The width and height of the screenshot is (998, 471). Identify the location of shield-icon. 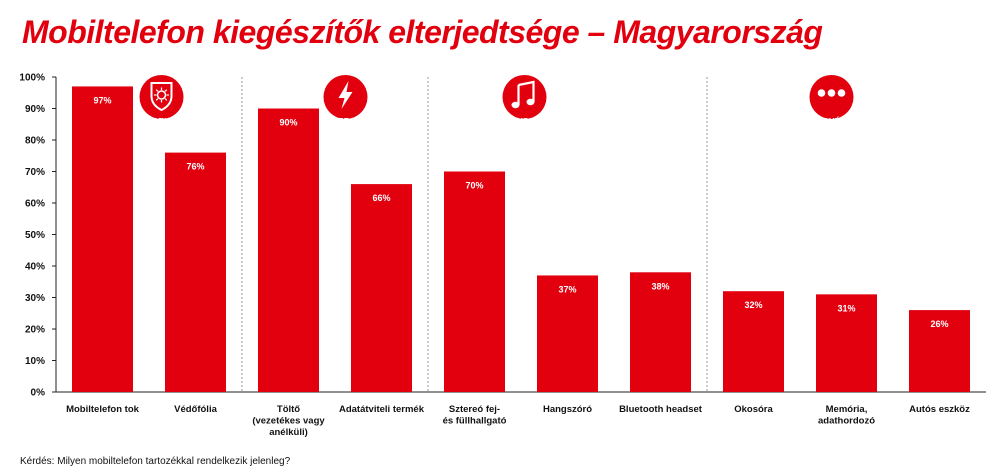
(161, 97).